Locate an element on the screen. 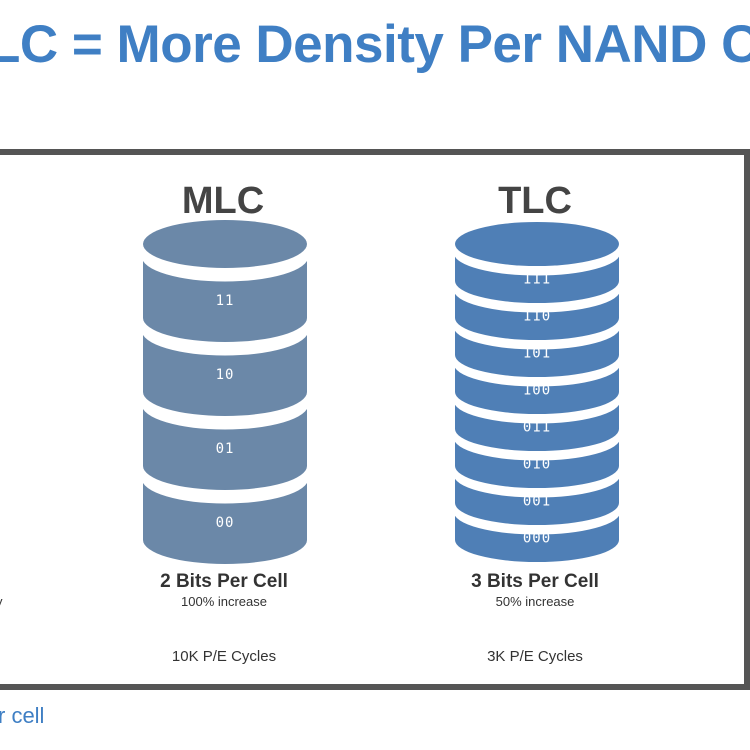 Image resolution: width=750 pixels, height=750 pixels. mlc-cell-segment: 10 is located at coordinates (225, 372).